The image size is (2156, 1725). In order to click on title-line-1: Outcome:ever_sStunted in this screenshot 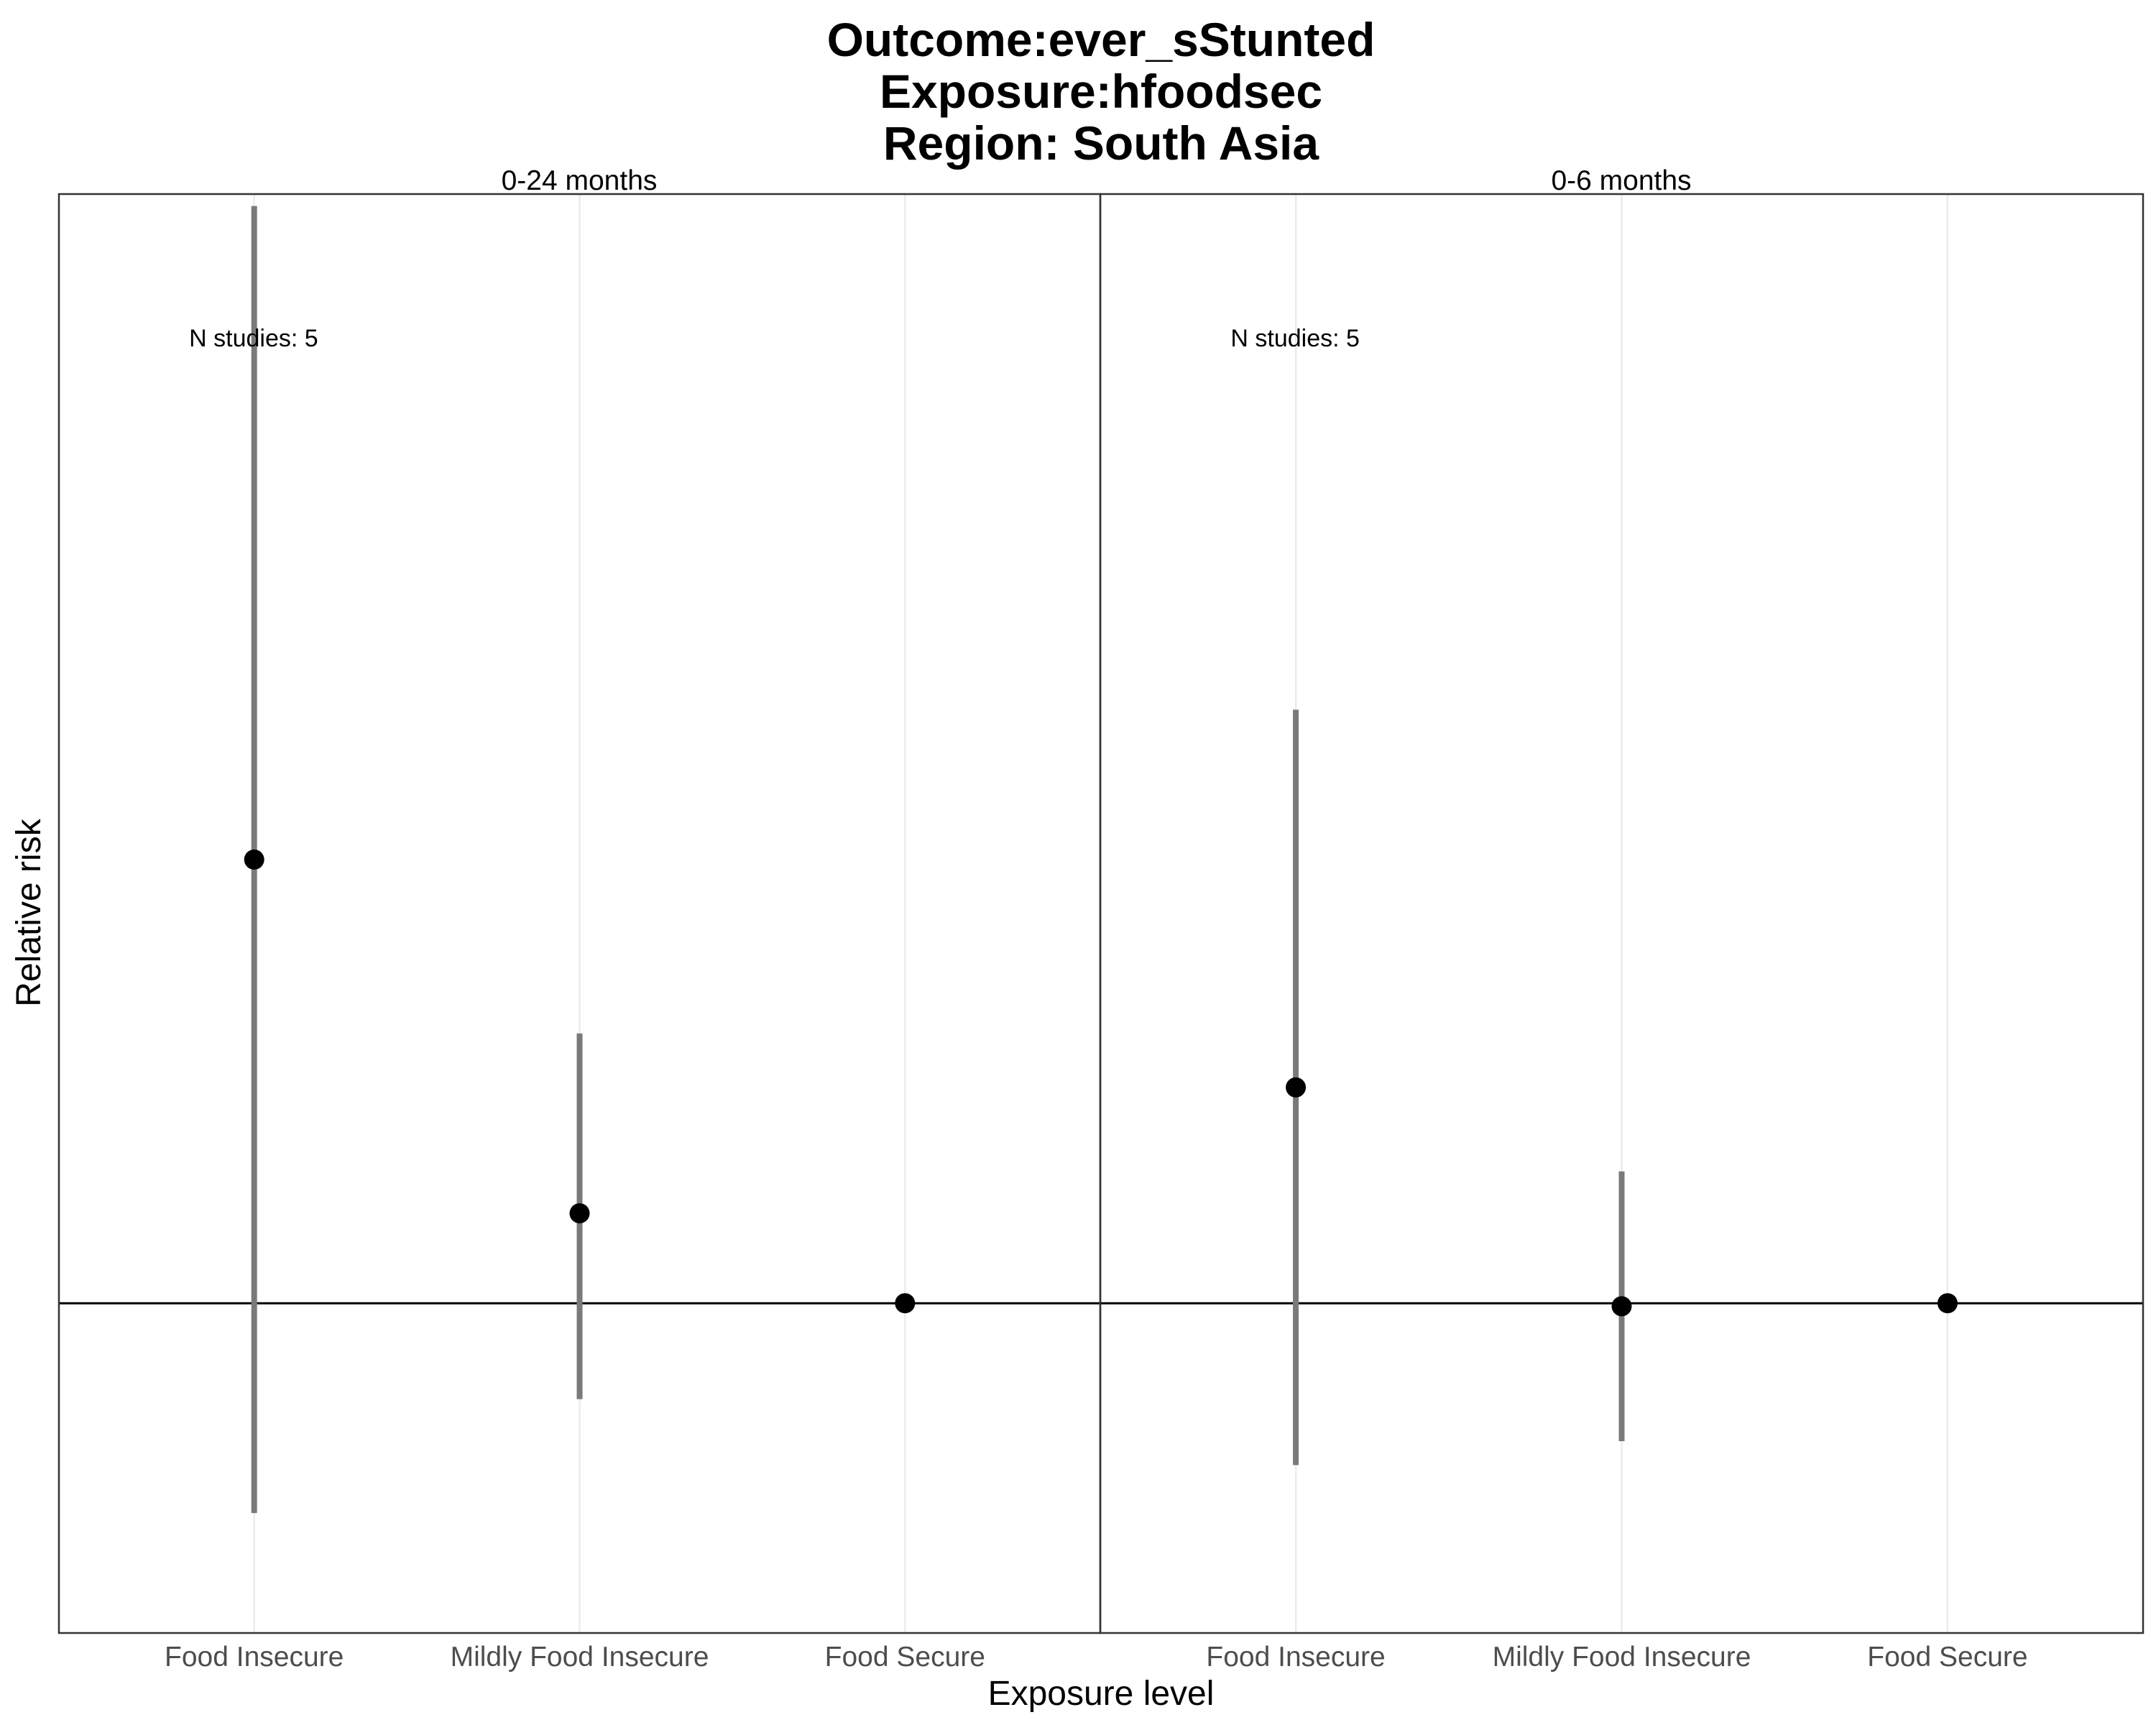, I will do `click(1101, 39)`.